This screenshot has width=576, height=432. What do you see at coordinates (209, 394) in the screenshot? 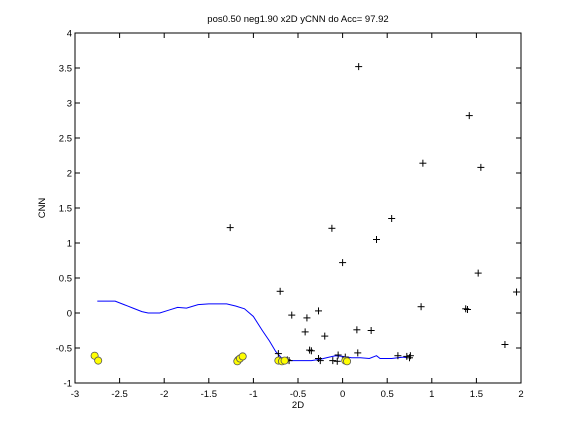
I see `x-tick-label: -1.5` at bounding box center [209, 394].